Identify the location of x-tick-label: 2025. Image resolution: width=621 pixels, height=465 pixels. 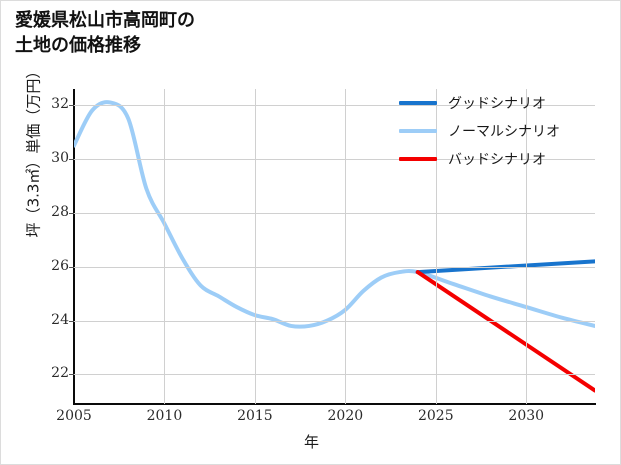
(435, 416).